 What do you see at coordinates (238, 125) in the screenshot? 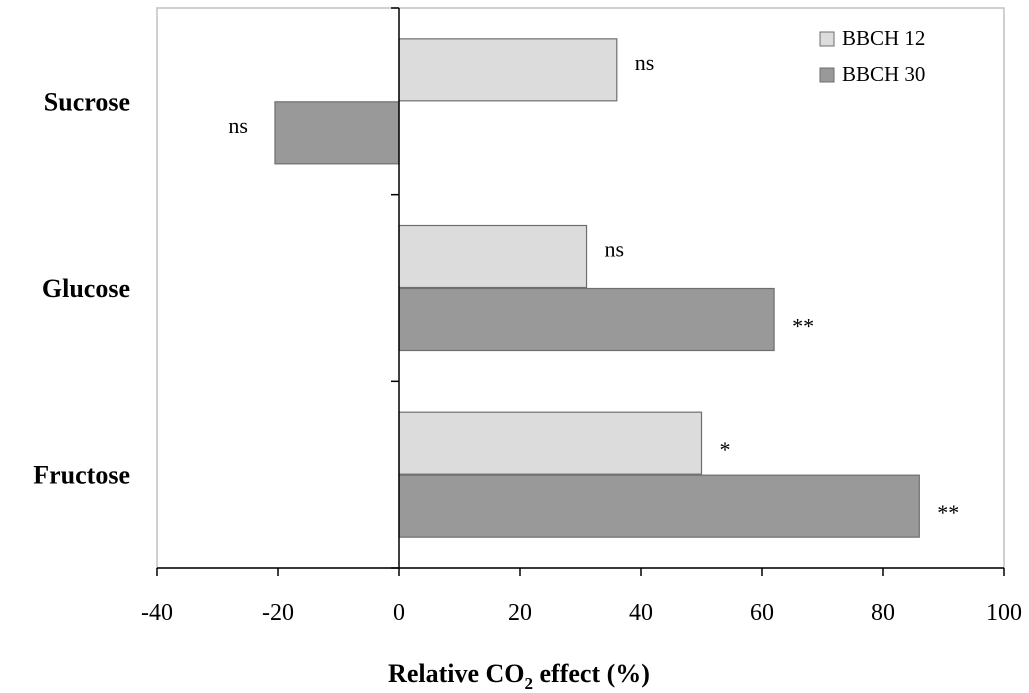
I see `significance-label-sucrose-bbch-30: ns` at bounding box center [238, 125].